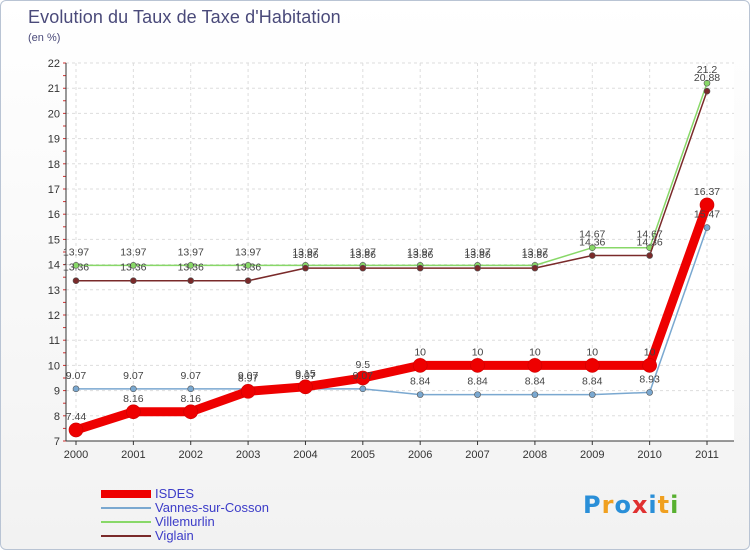  I want to click on data-label-viglain: 20.88, so click(707, 78).